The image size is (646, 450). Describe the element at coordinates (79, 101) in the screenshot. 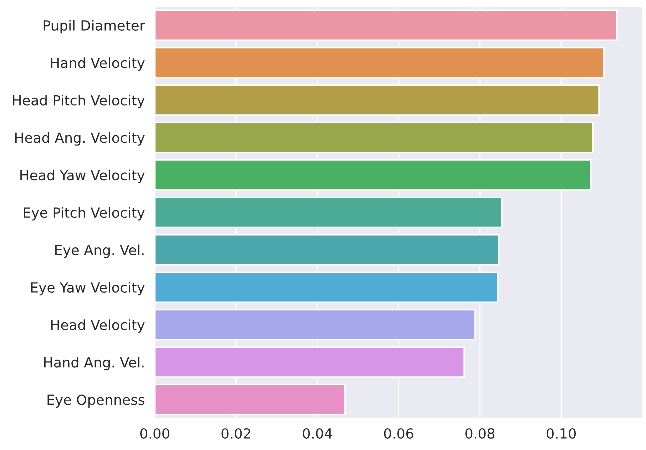

I see `y-tick-label: Head Pitch Velocity` at that location.